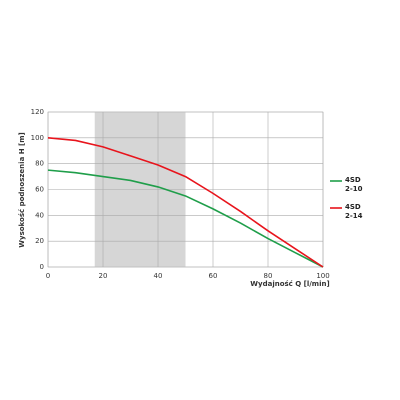 The height and width of the screenshot is (400, 400). I want to click on x-axis-label: Wydajność Q [l/min], so click(289, 284).